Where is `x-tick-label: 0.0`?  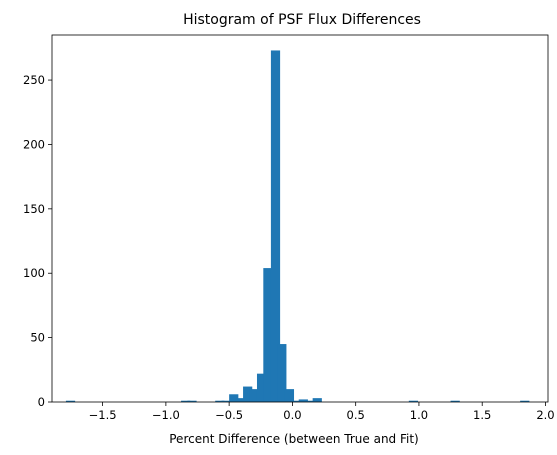 x-tick-label: 0.0 is located at coordinates (292, 415).